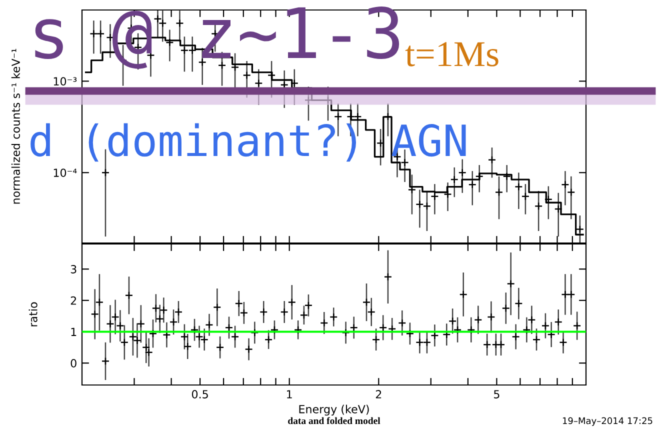  Describe the element at coordinates (33, 314) in the screenshot. I see `y-axis-title: ratio` at that location.